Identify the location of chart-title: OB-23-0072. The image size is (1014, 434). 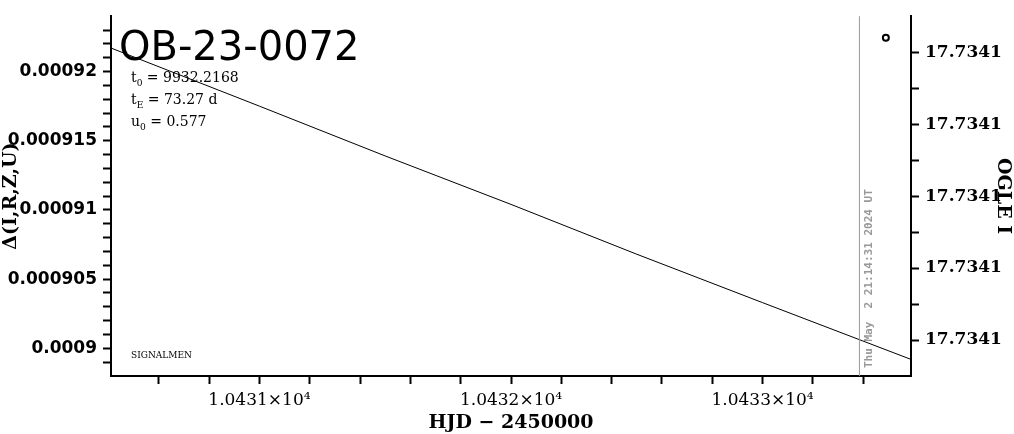
(239, 46).